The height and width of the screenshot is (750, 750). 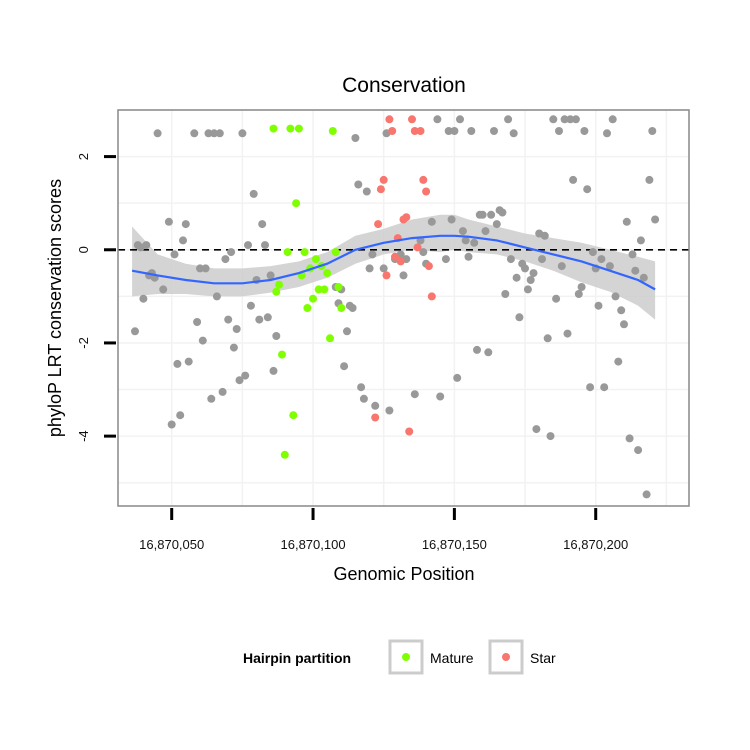 I want to click on y-tick-label: 0, so click(x=83, y=249).